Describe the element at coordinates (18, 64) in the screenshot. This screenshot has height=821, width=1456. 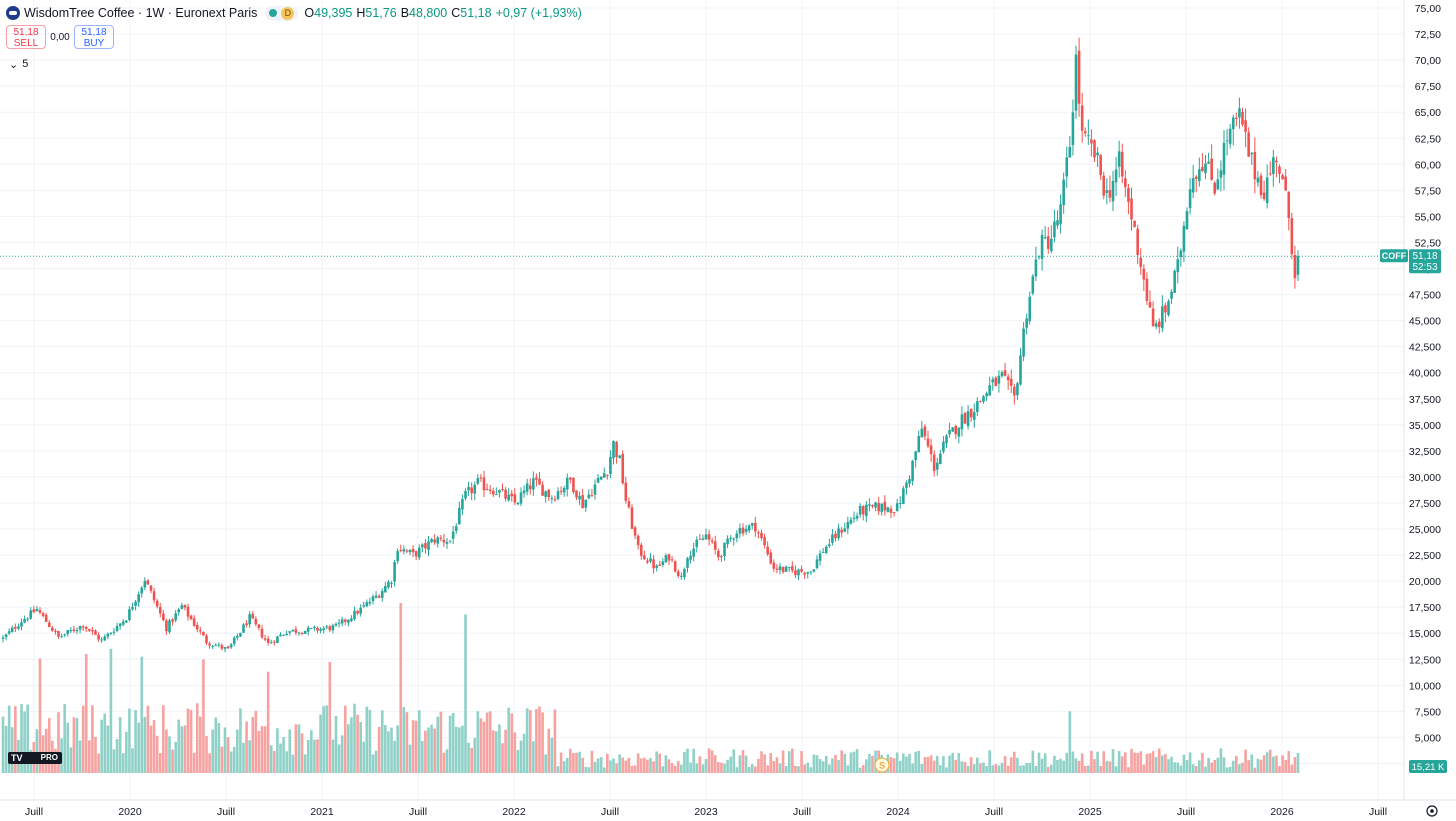
I see `indicators-toggle: ⌄ 5` at that location.